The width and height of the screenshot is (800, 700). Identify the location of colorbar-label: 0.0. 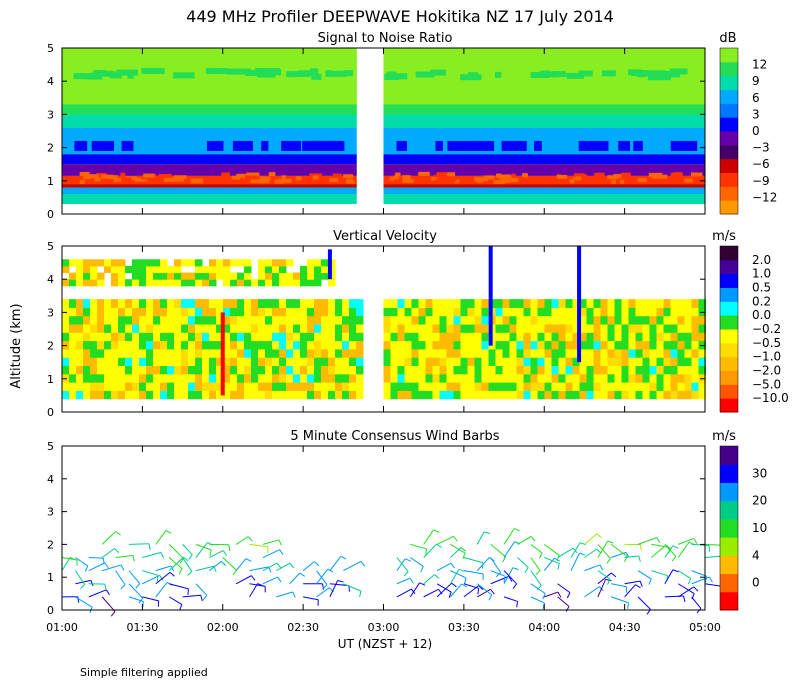
(761, 315).